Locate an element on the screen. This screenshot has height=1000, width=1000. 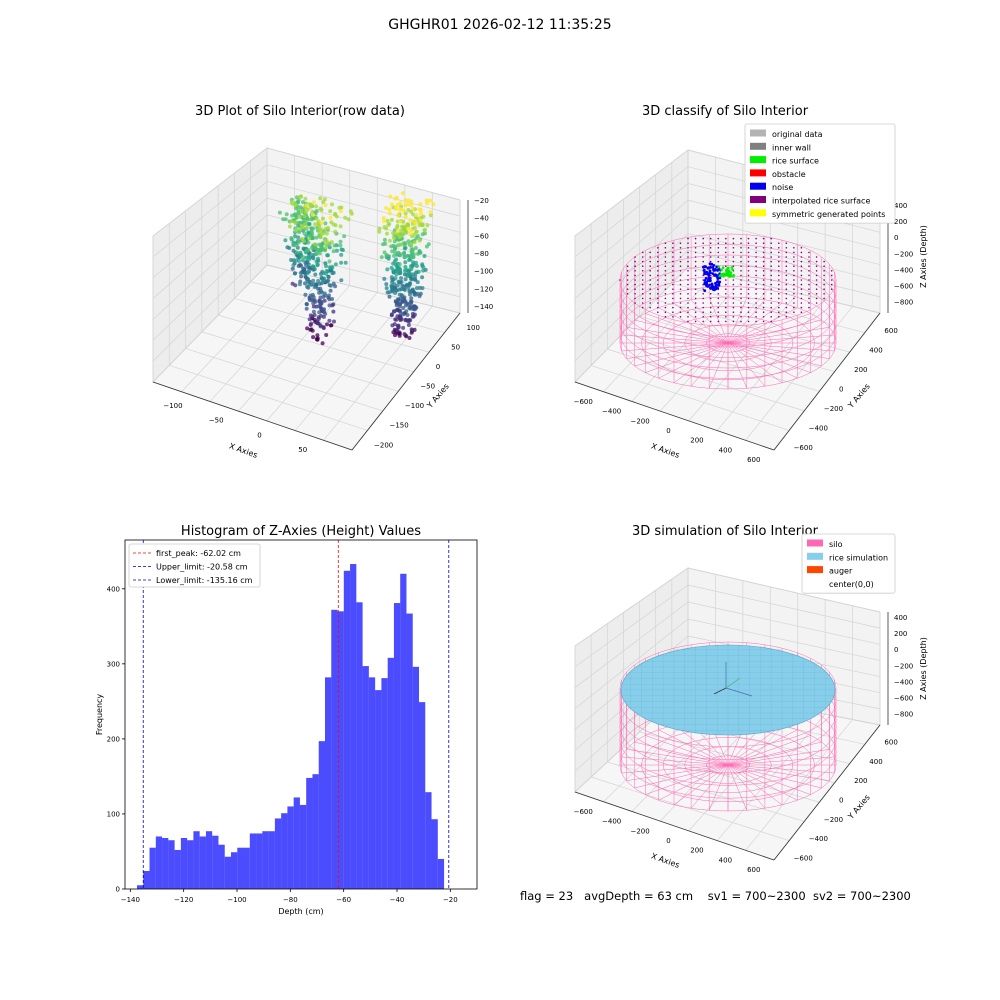
y-tick-label: 0 is located at coordinates (118, 890).